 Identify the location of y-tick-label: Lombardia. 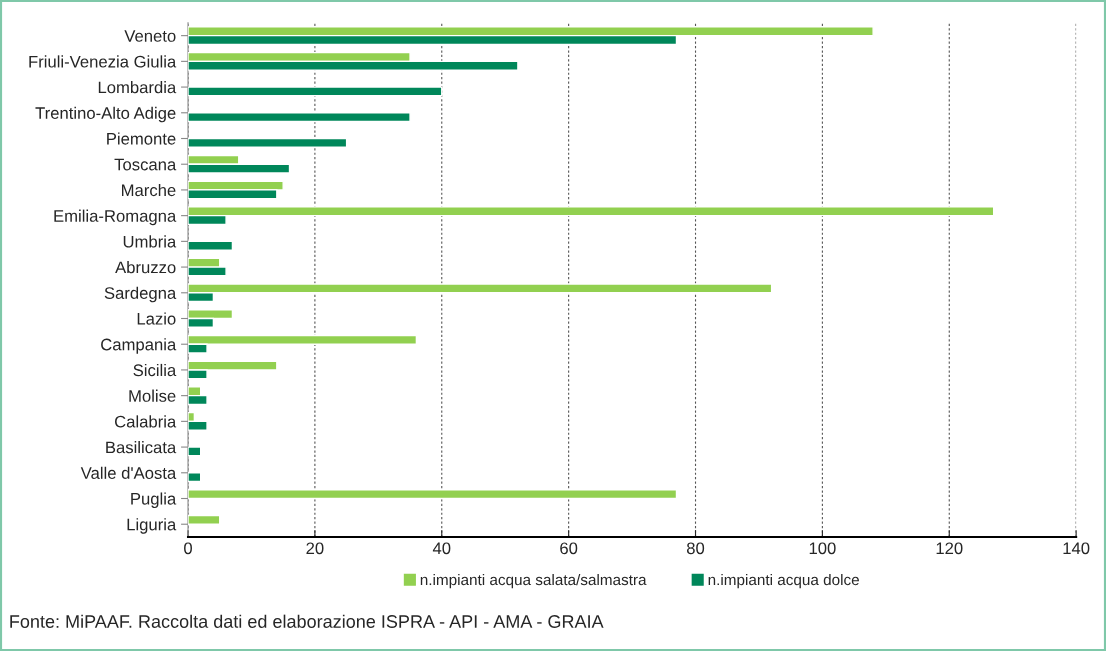
(137, 87).